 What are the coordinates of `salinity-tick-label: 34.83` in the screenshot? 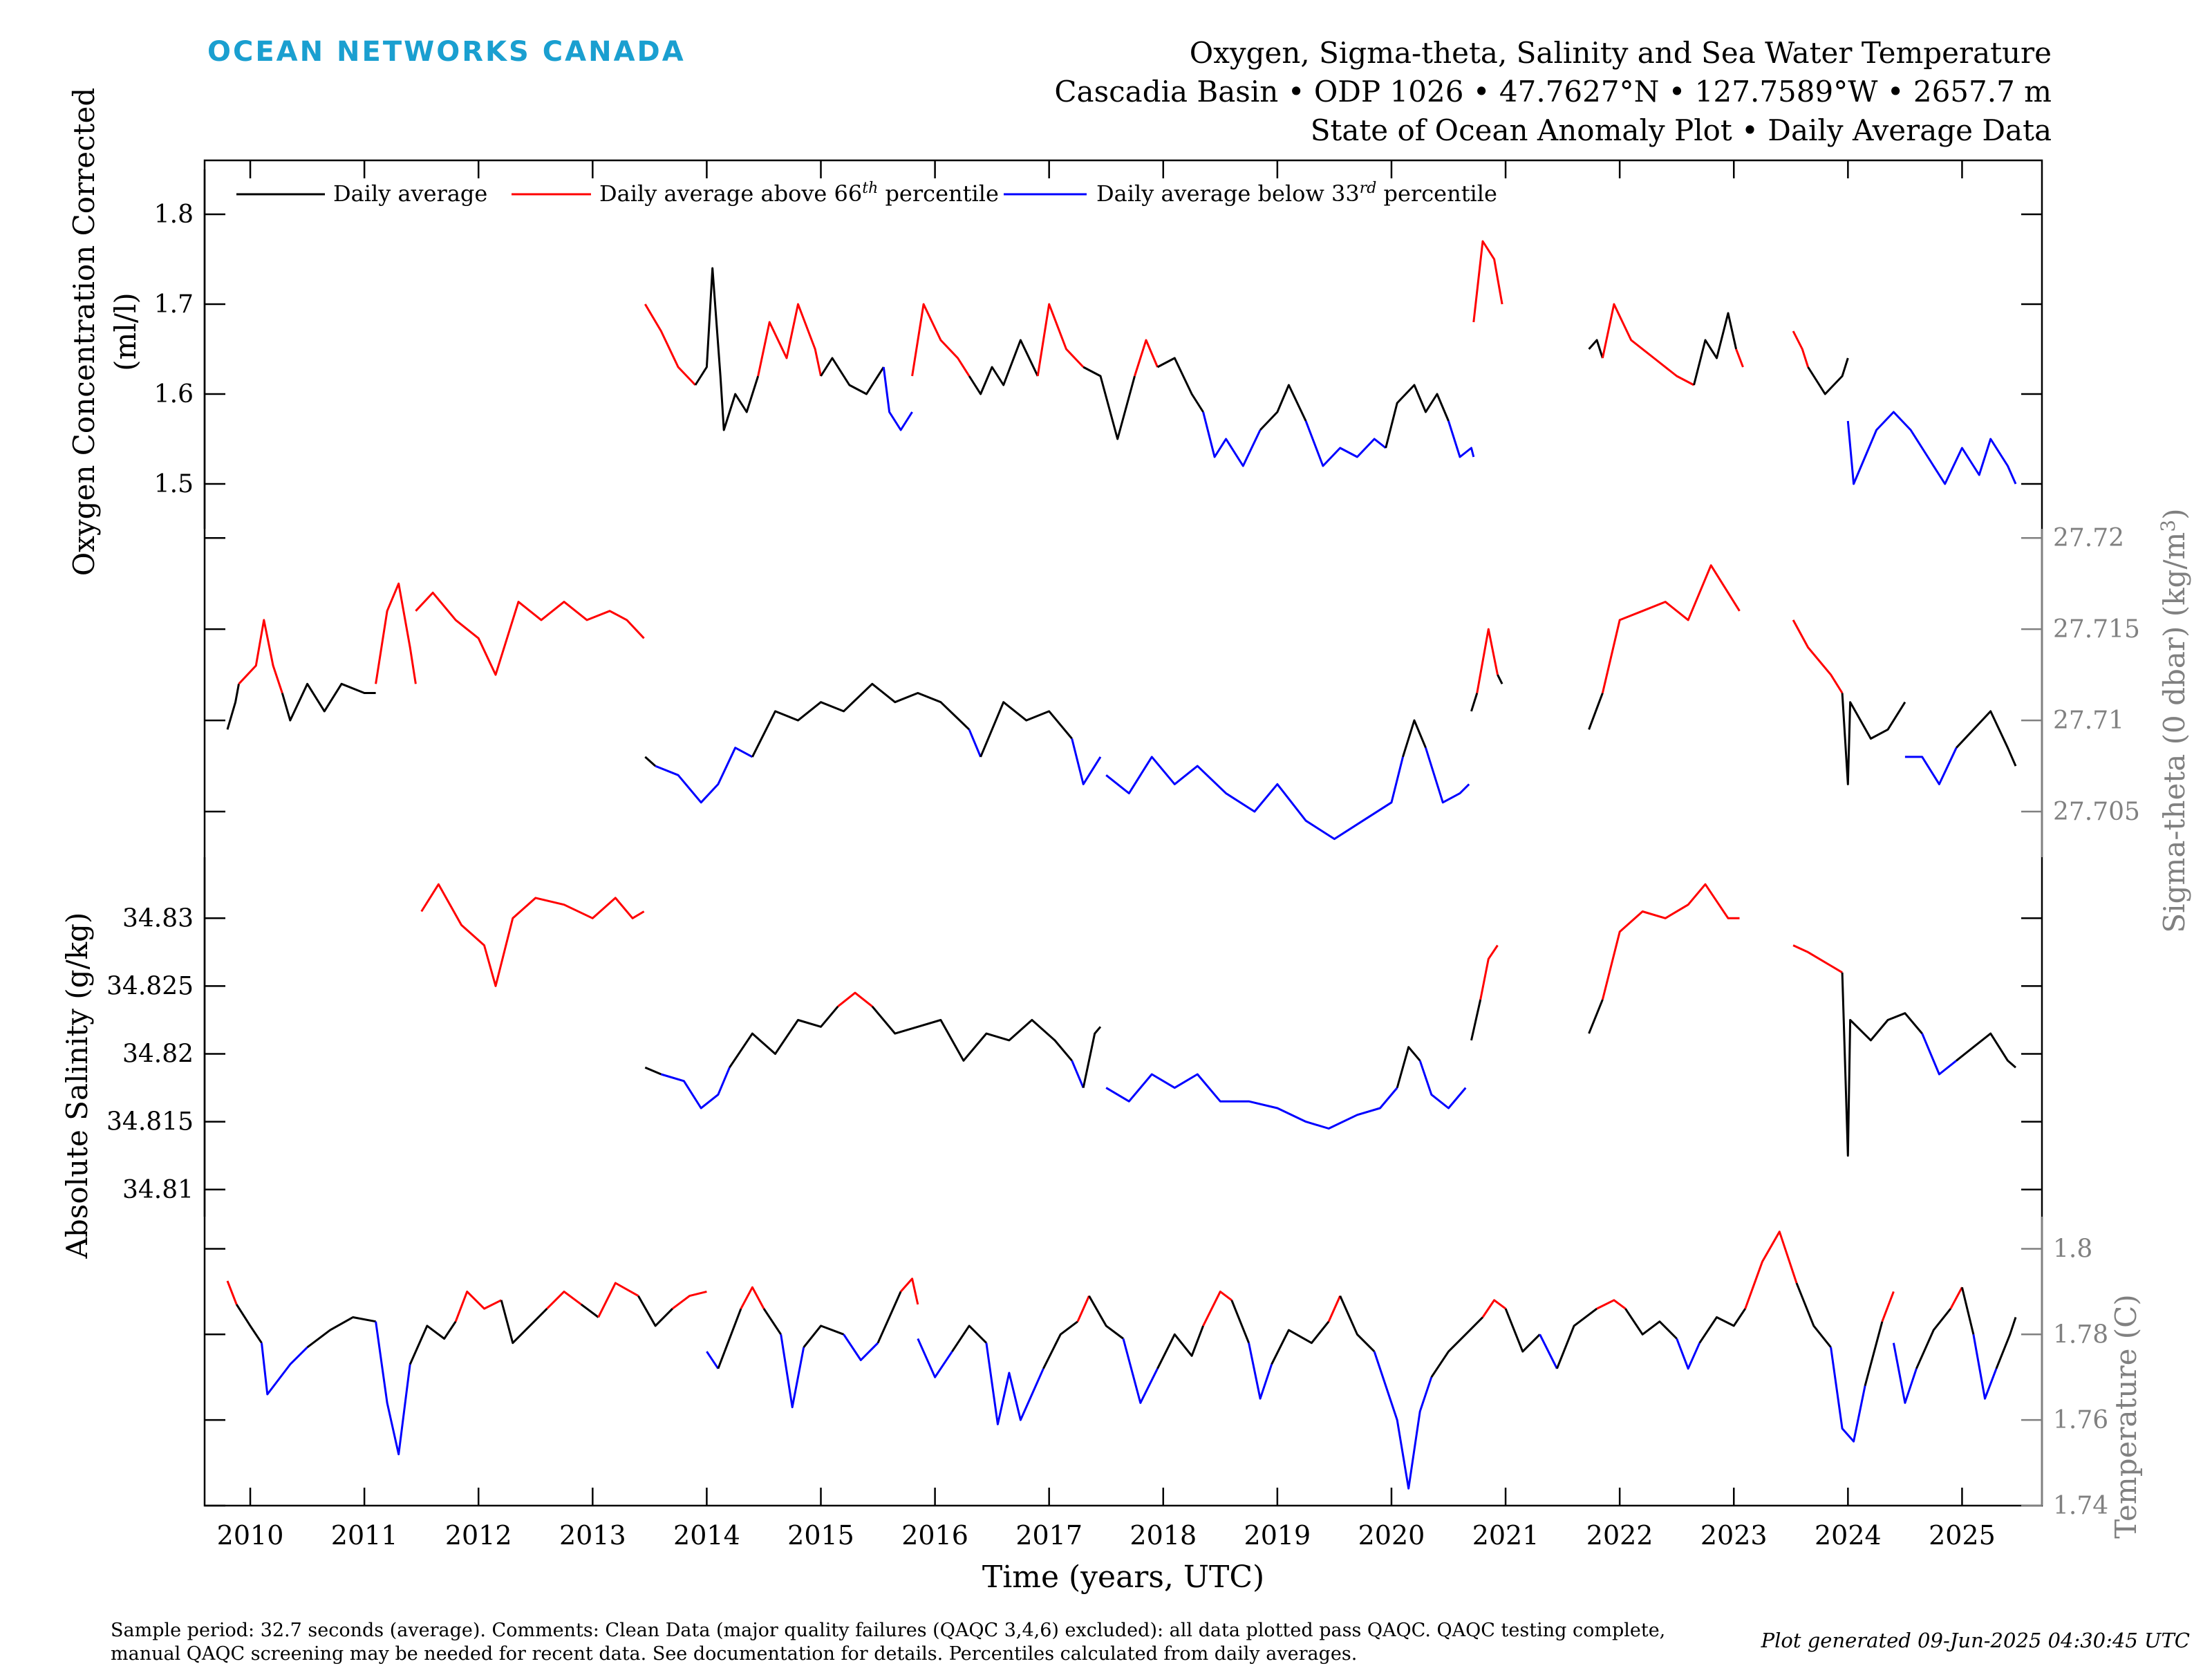 It's located at (158, 918).